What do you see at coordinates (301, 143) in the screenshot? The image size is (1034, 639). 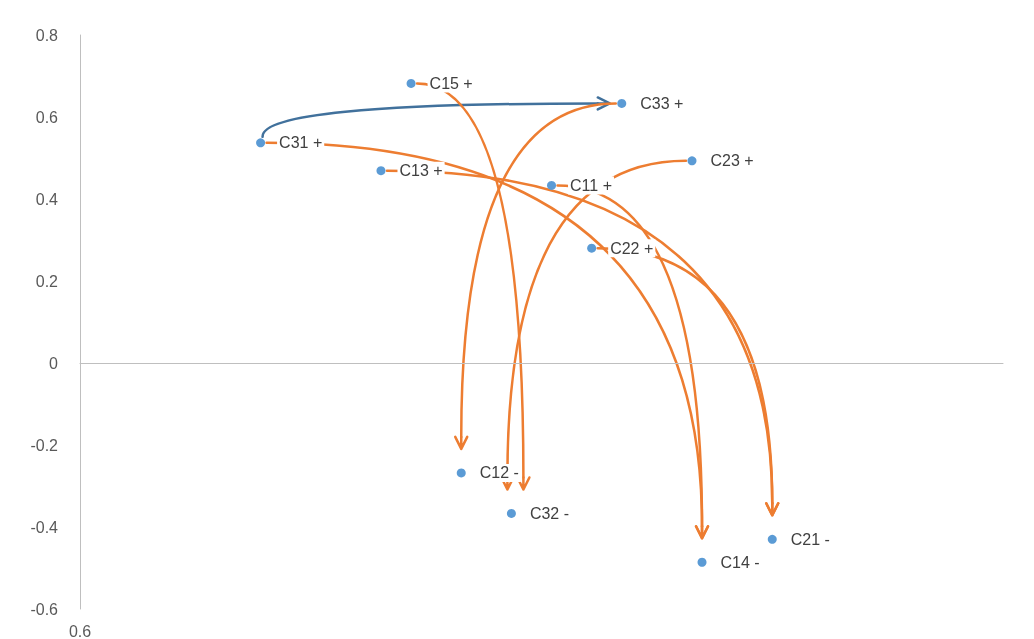 I see `data-label: C31 +` at bounding box center [301, 143].